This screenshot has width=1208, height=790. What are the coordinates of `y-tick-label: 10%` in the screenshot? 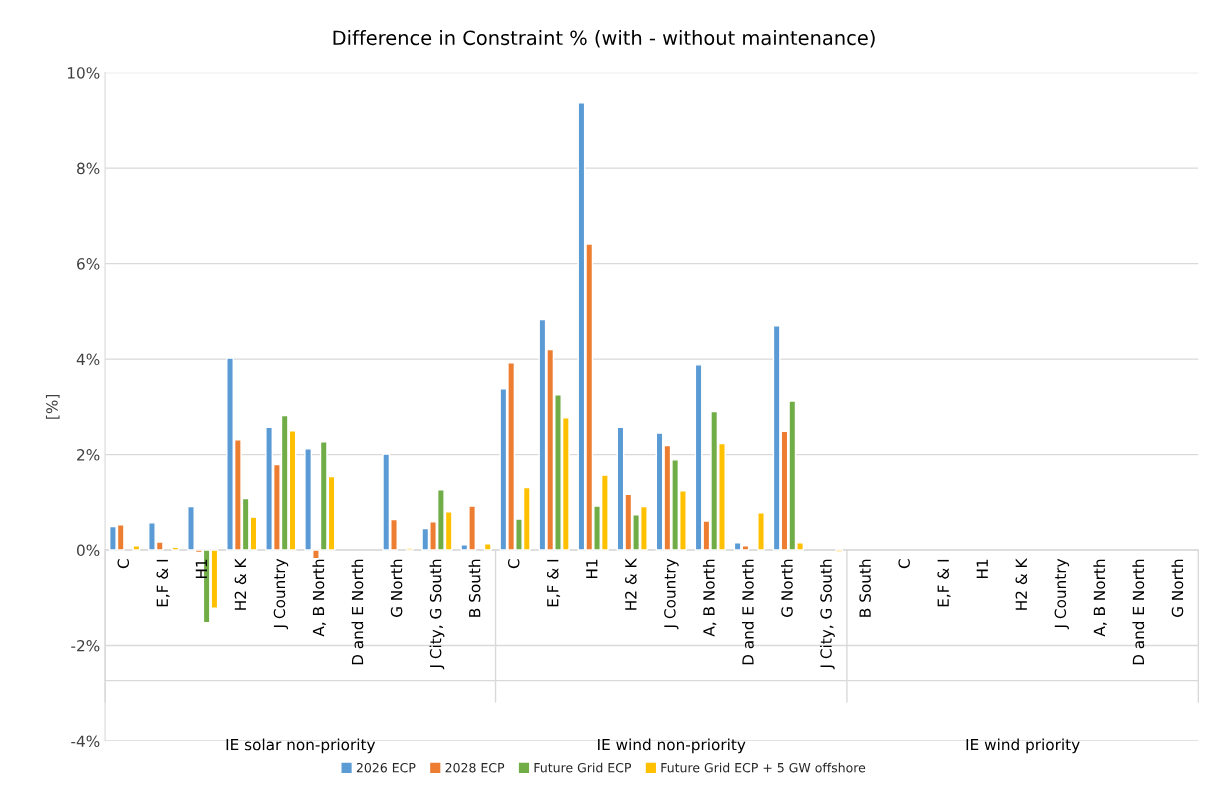 It's located at (83, 73).